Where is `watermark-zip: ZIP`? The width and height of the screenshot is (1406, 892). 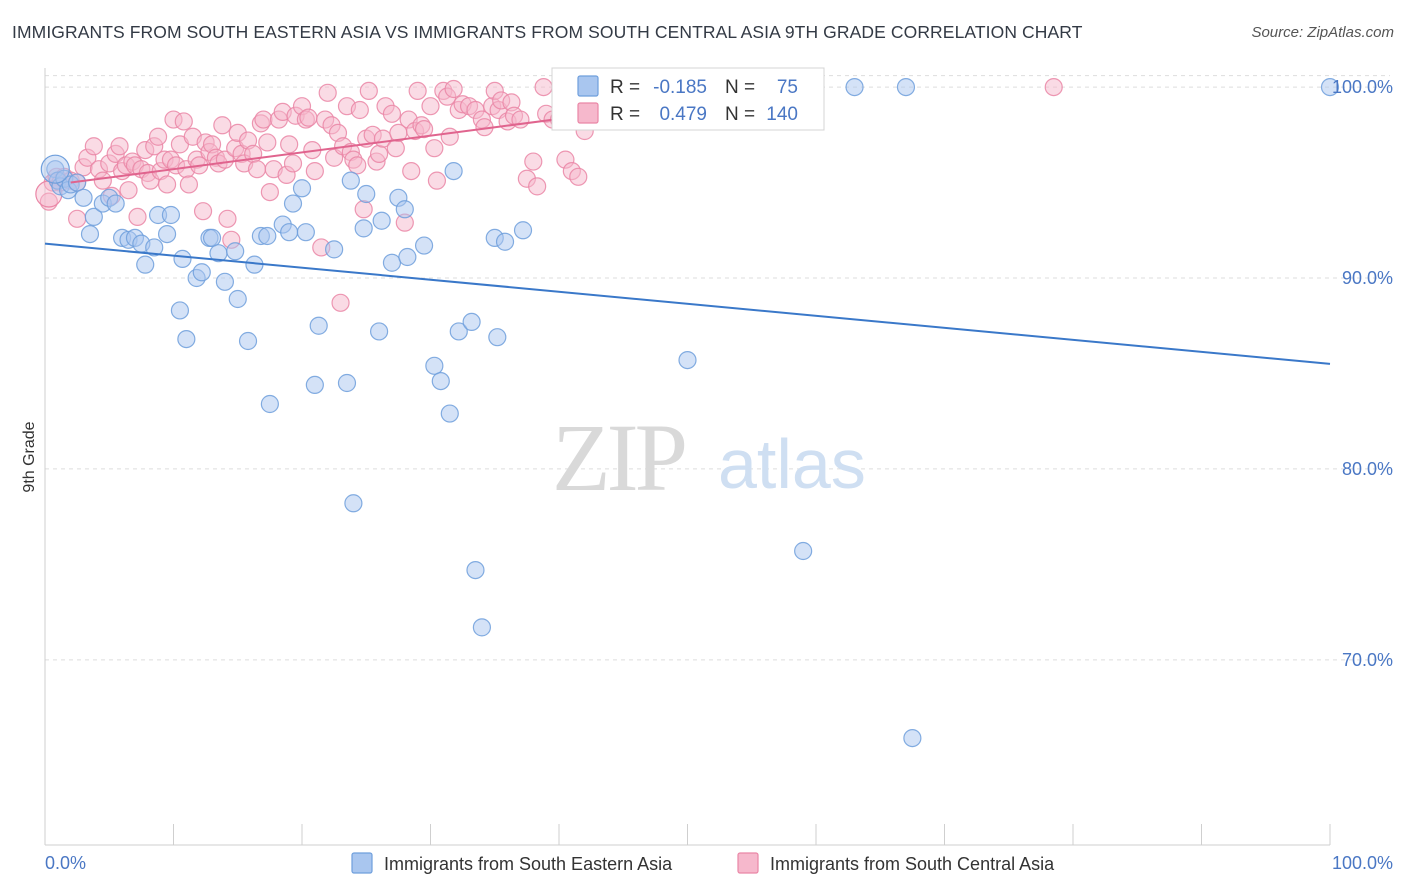
watermark-zip: ZIP is located at coordinates (618, 457).